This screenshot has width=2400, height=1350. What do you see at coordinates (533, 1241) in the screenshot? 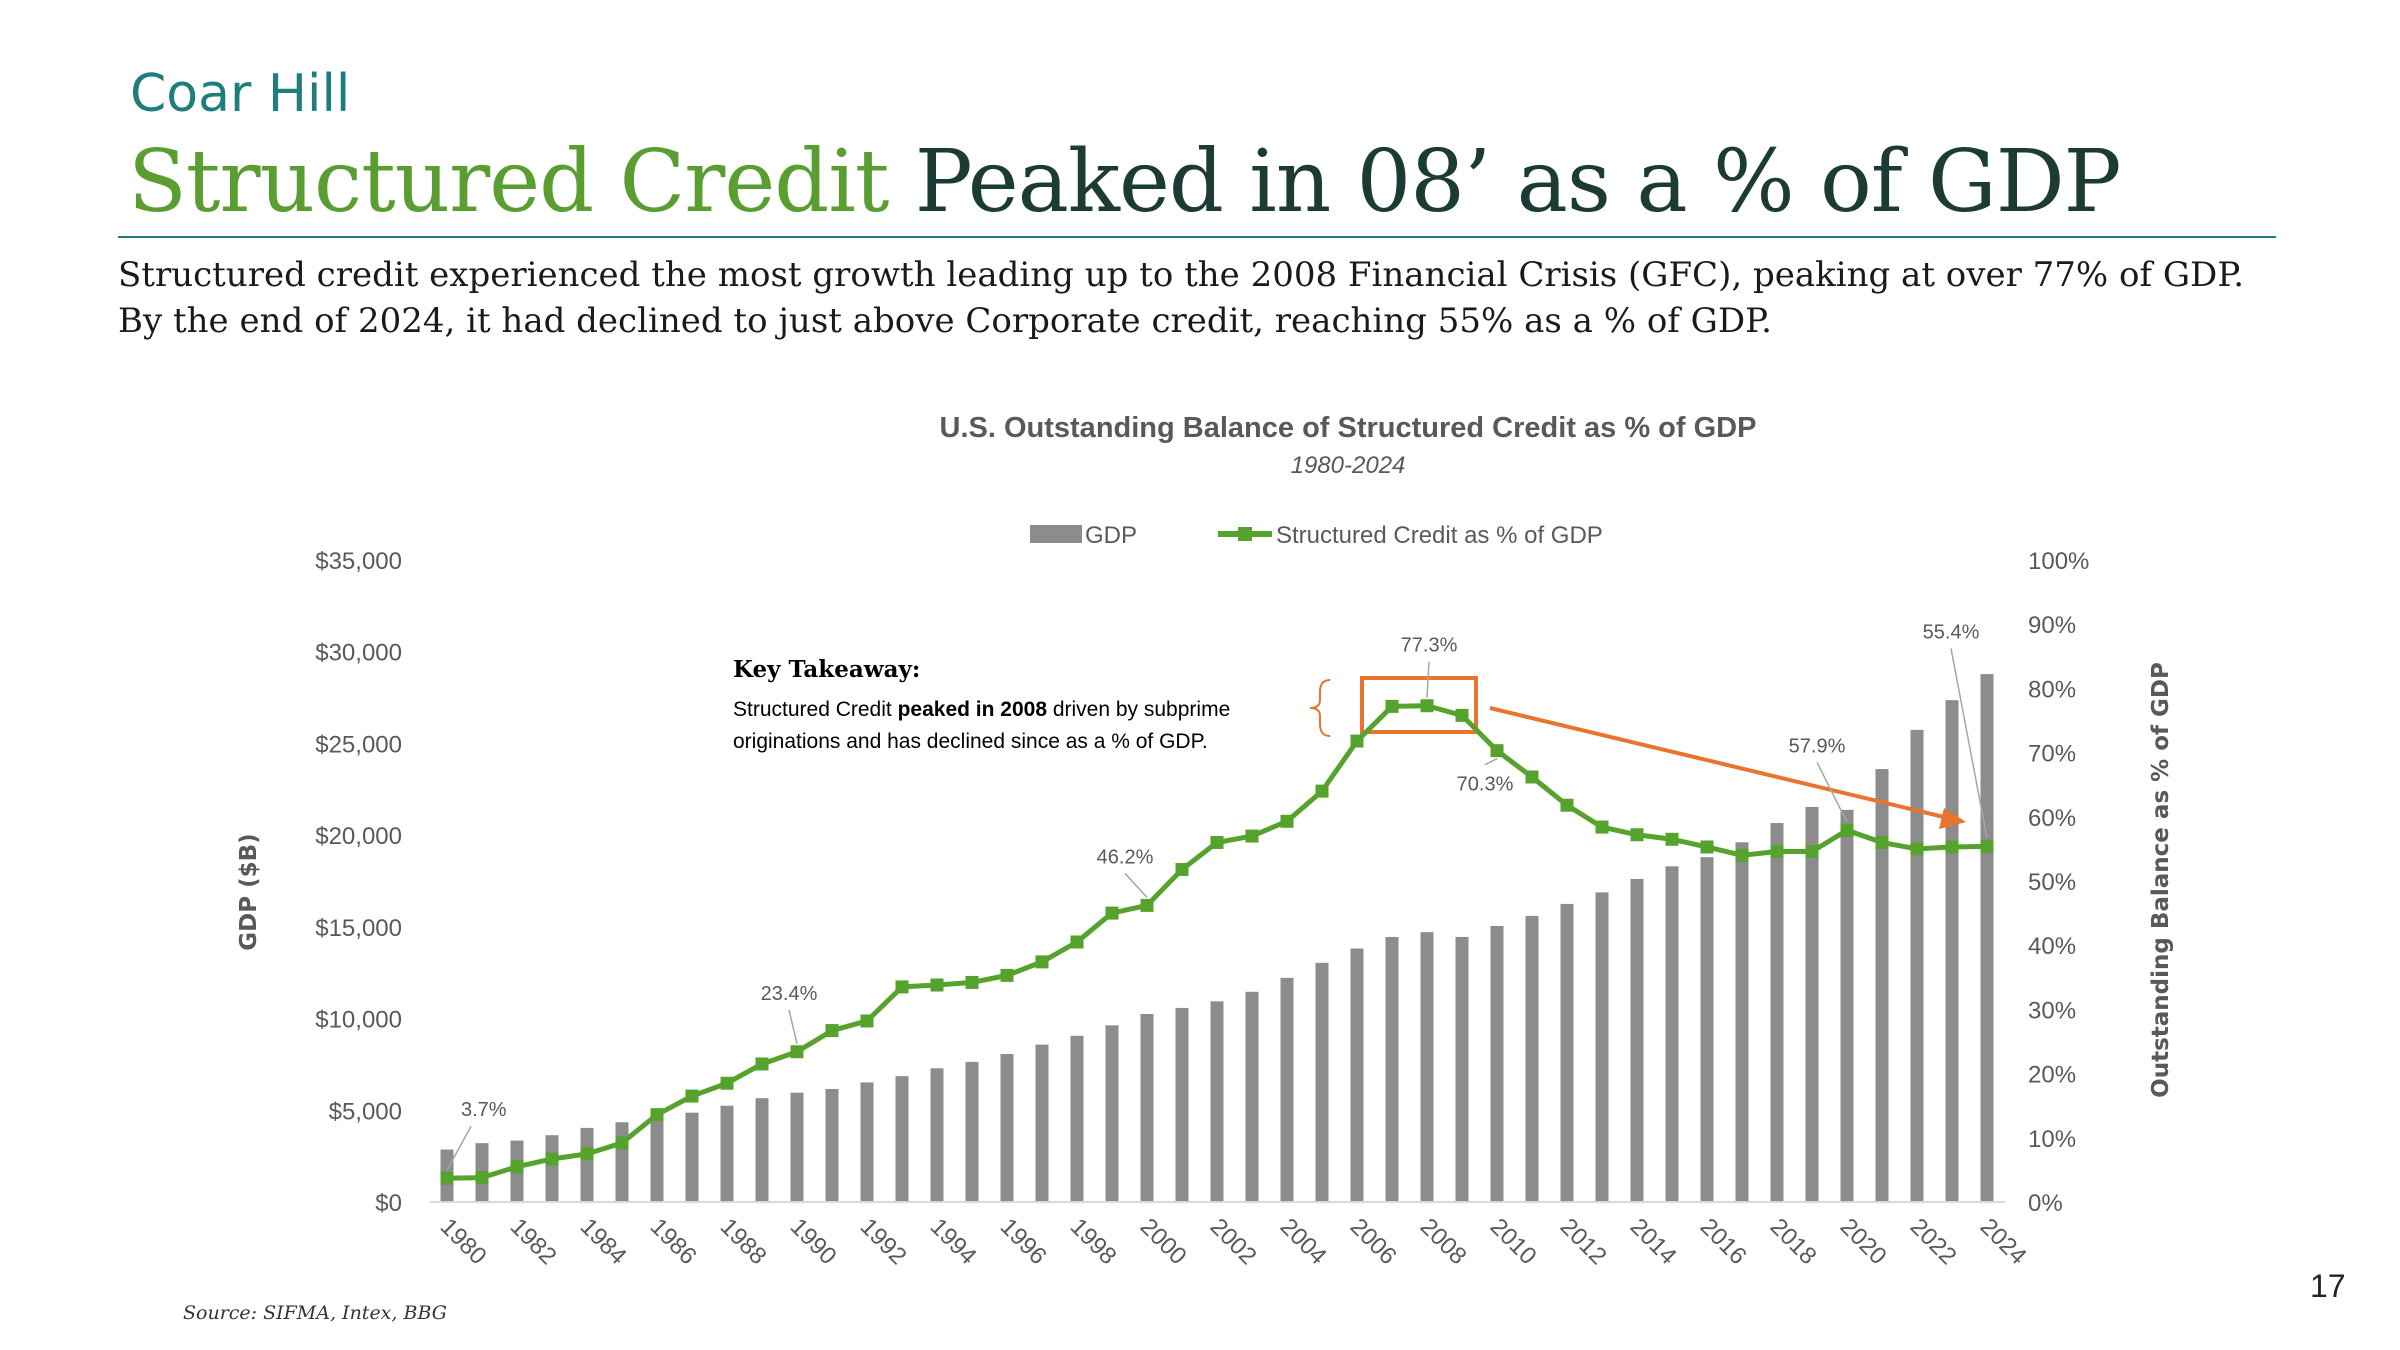
I see `x-tick-label: 1982` at bounding box center [533, 1241].